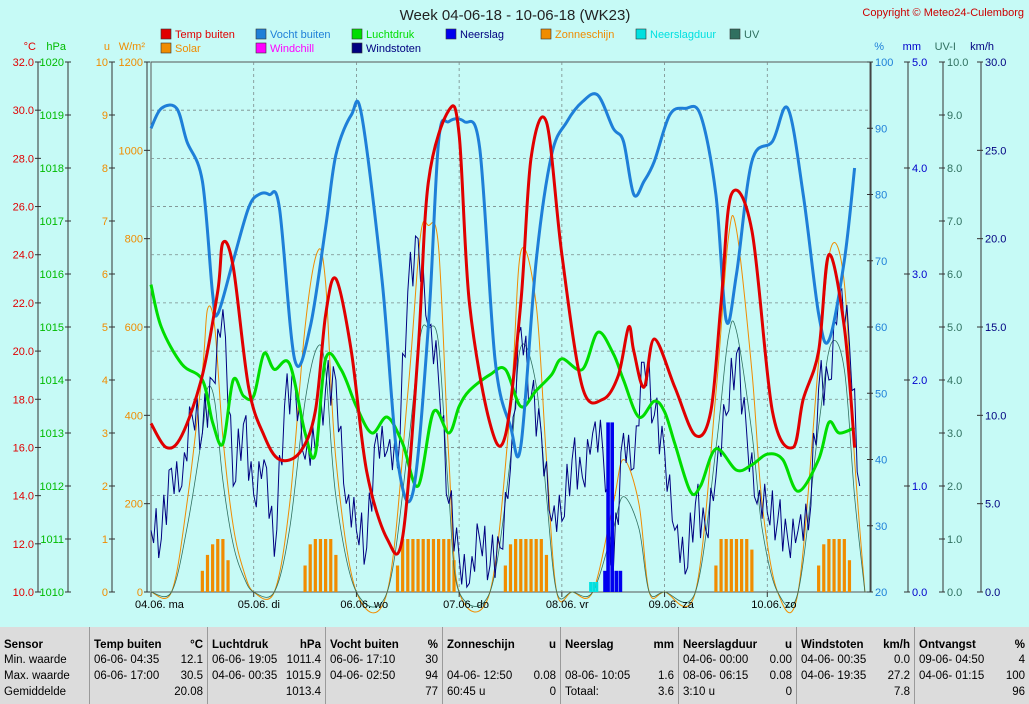  Describe the element at coordinates (954, 487) in the screenshot. I see `axis-tick-label-right: 2.0` at that location.